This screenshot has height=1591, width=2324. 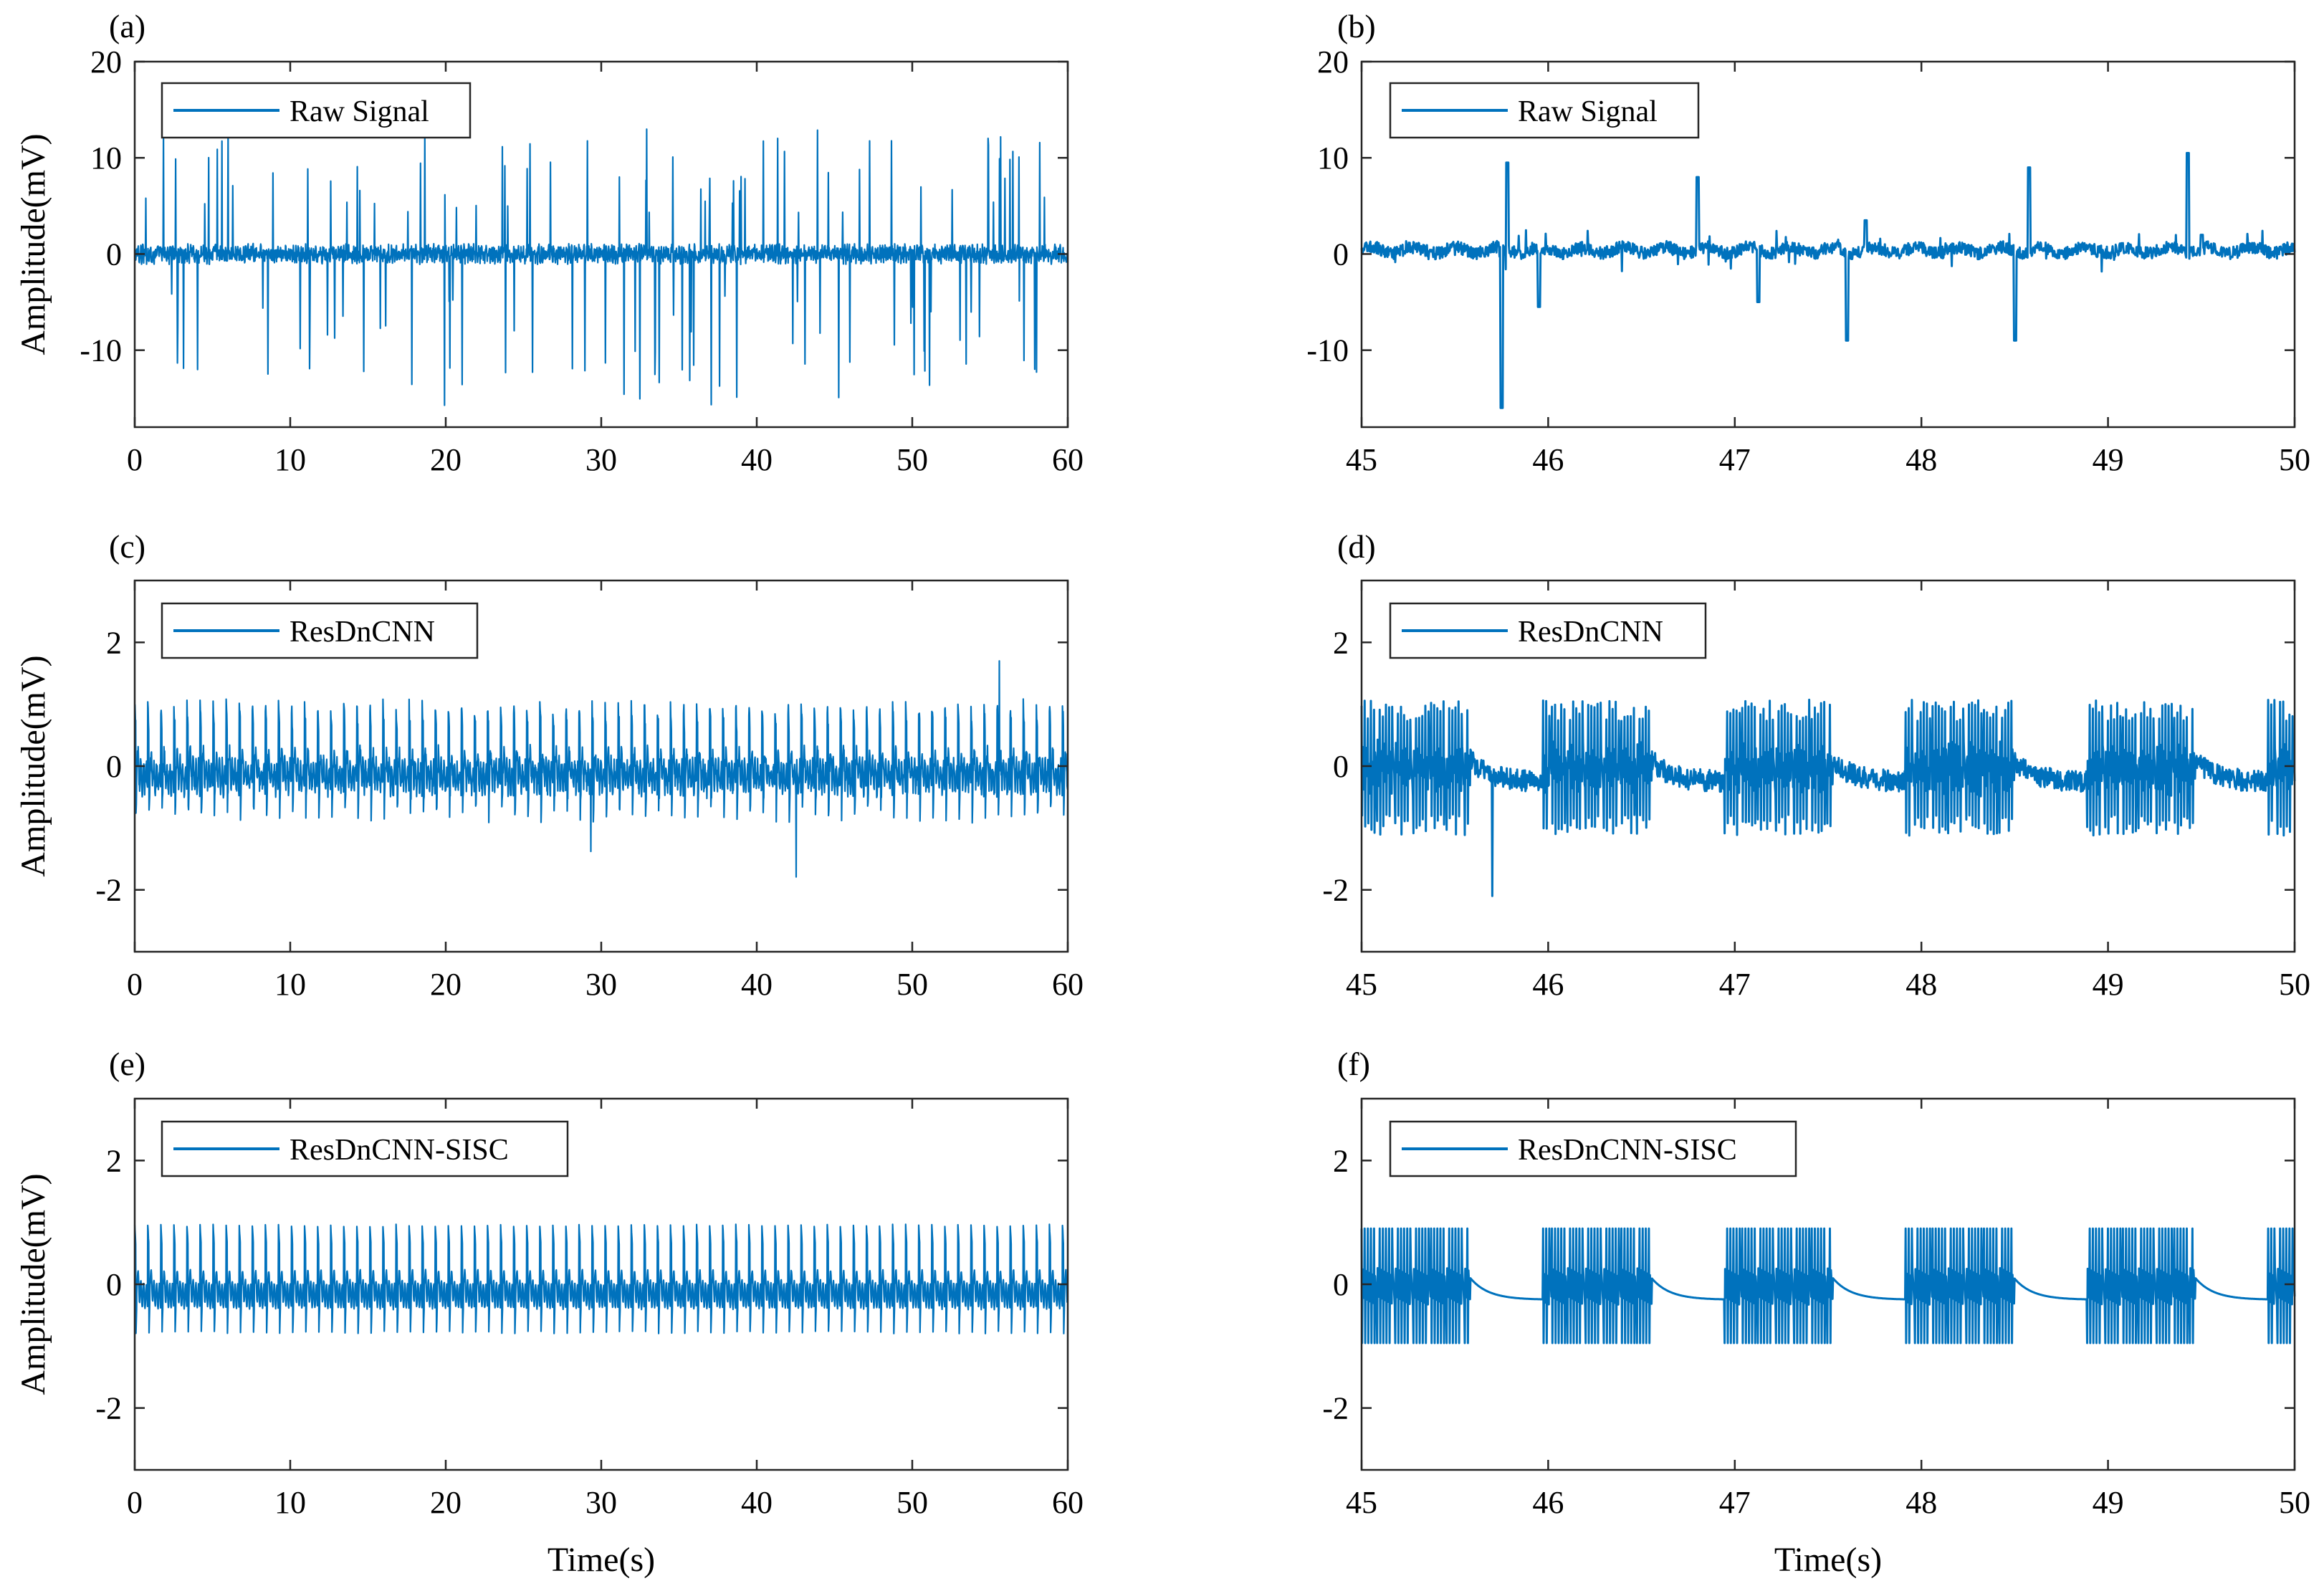 I want to click on legend-e: ResDnCNN-SISC, so click(x=365, y=1148).